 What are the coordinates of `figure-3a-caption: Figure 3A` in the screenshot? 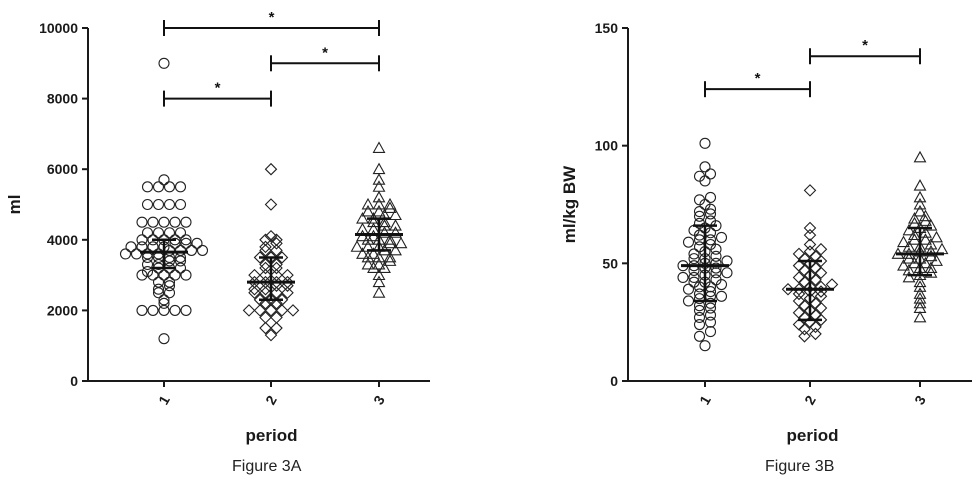 It's located at (267, 466).